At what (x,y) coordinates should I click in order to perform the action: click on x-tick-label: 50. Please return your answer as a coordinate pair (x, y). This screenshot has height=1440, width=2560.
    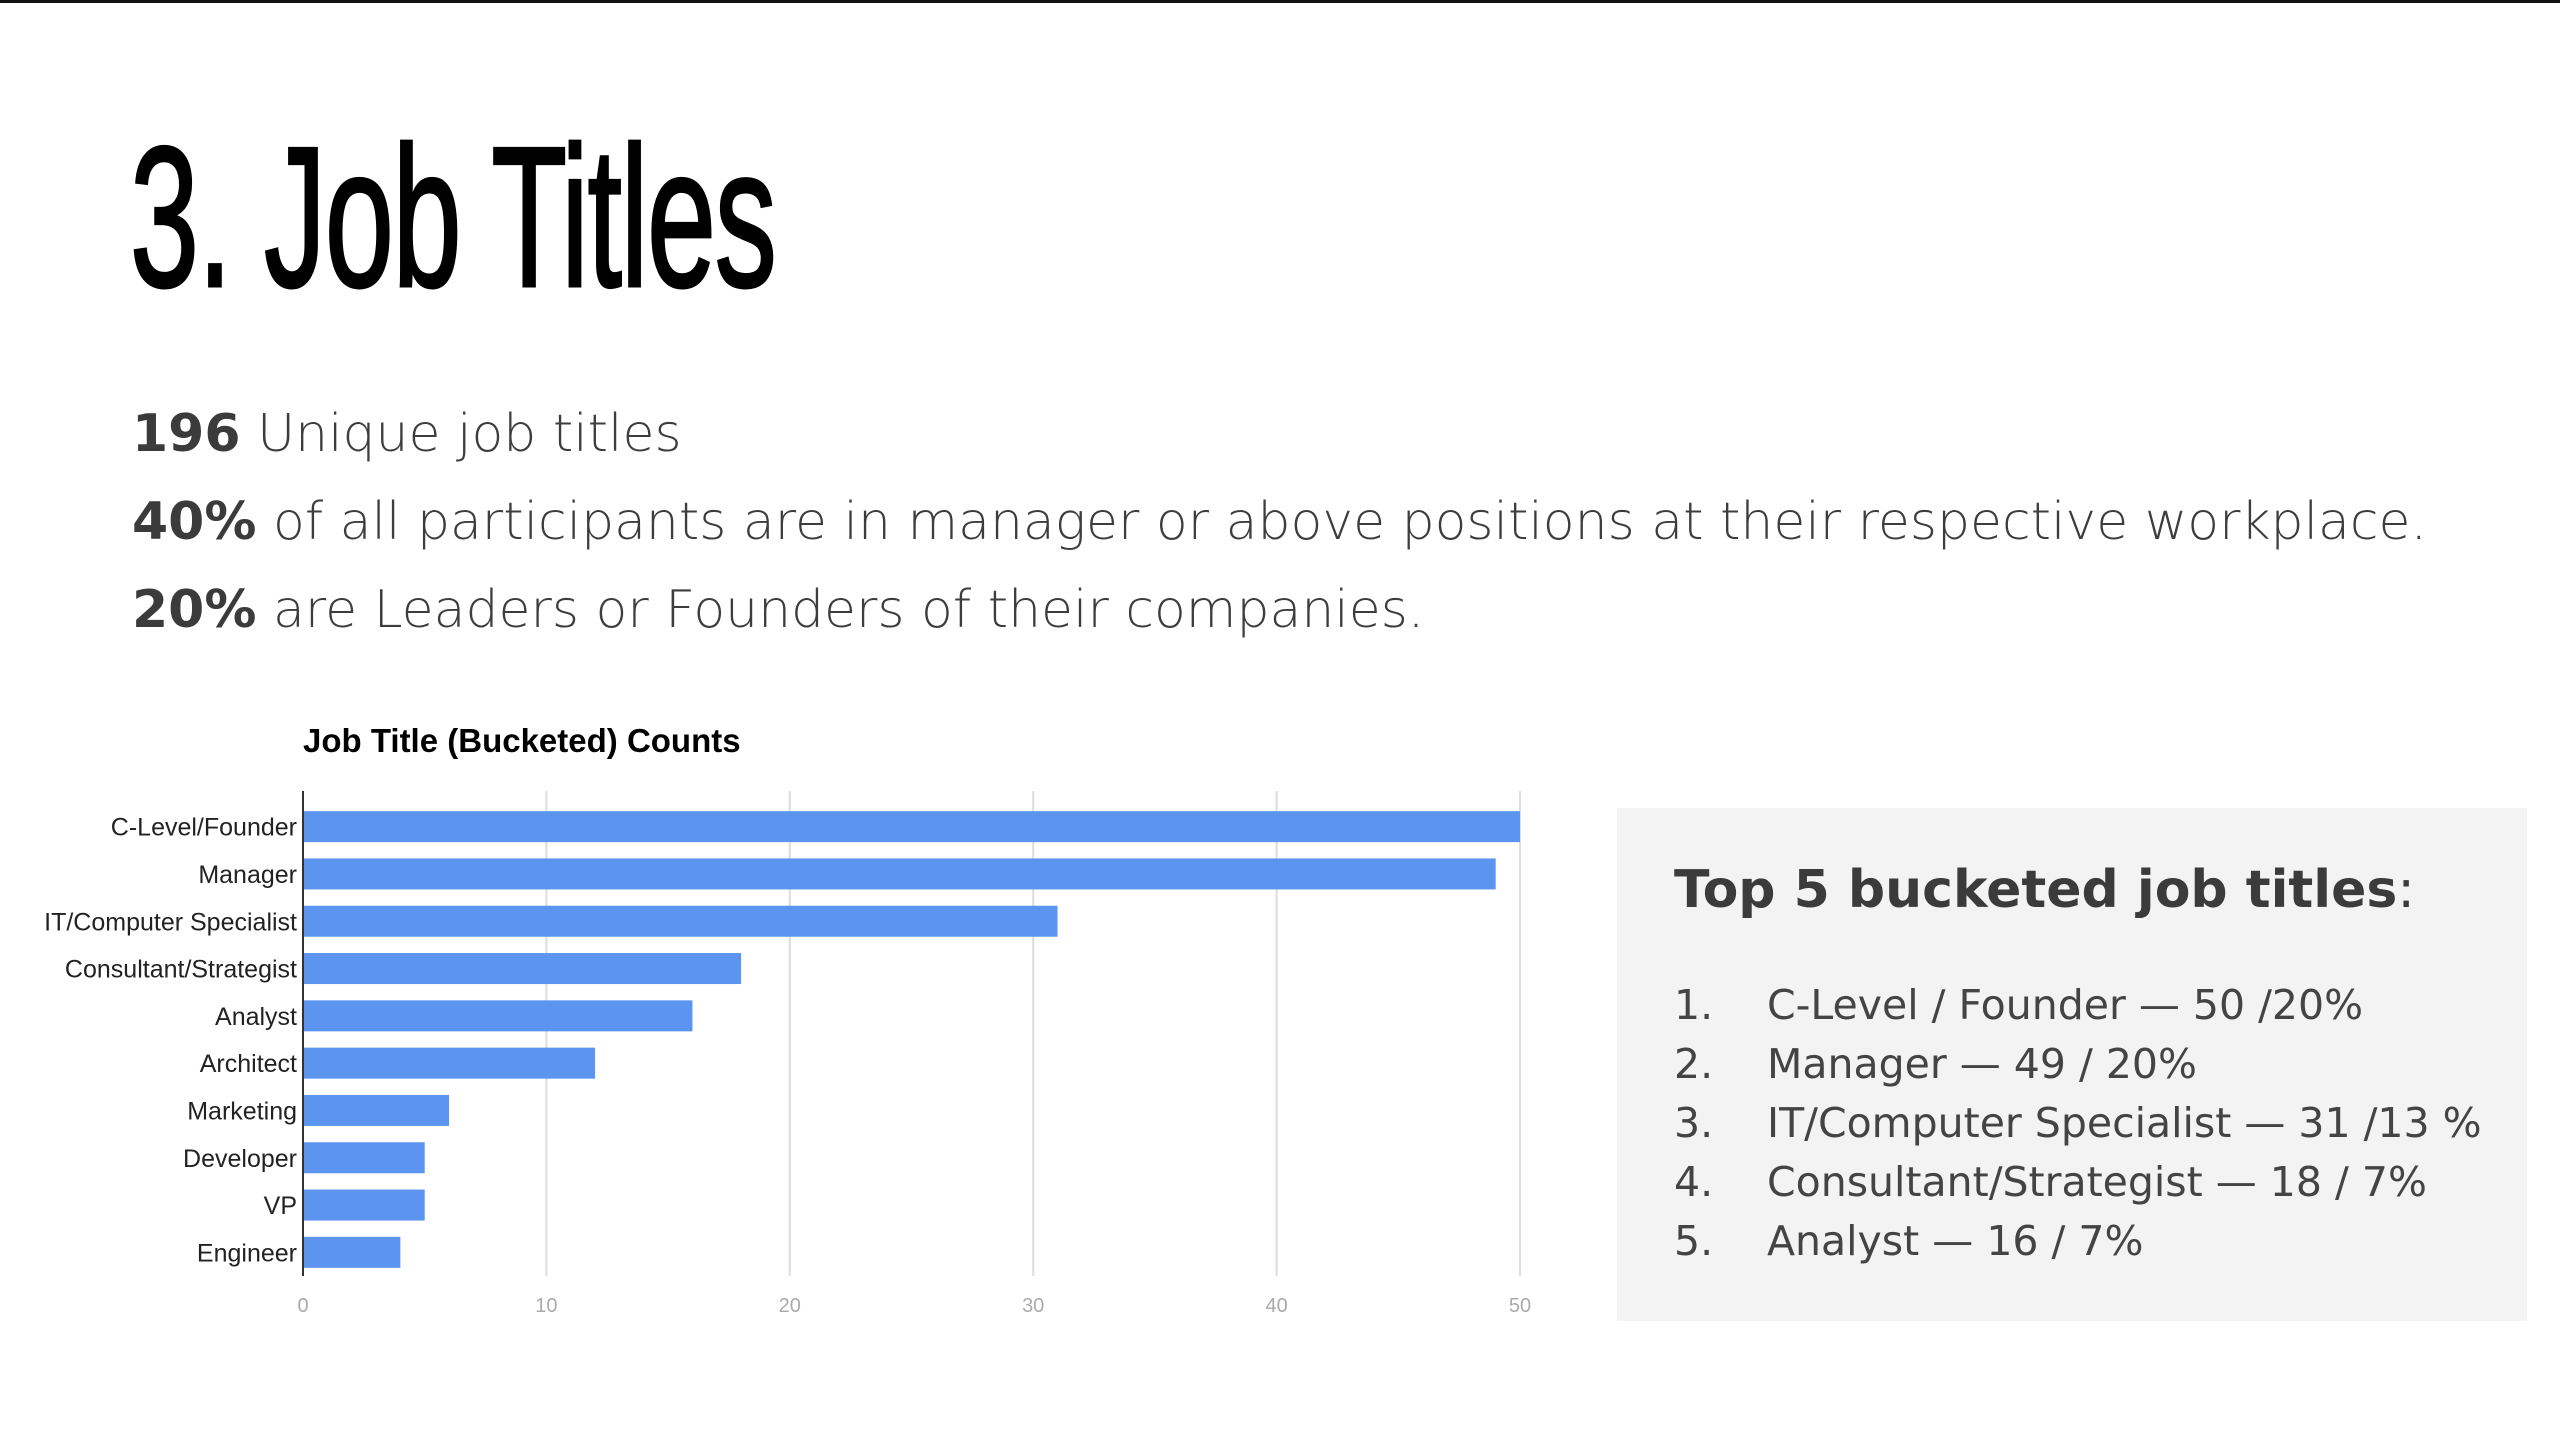
    Looking at the image, I should click on (1520, 1306).